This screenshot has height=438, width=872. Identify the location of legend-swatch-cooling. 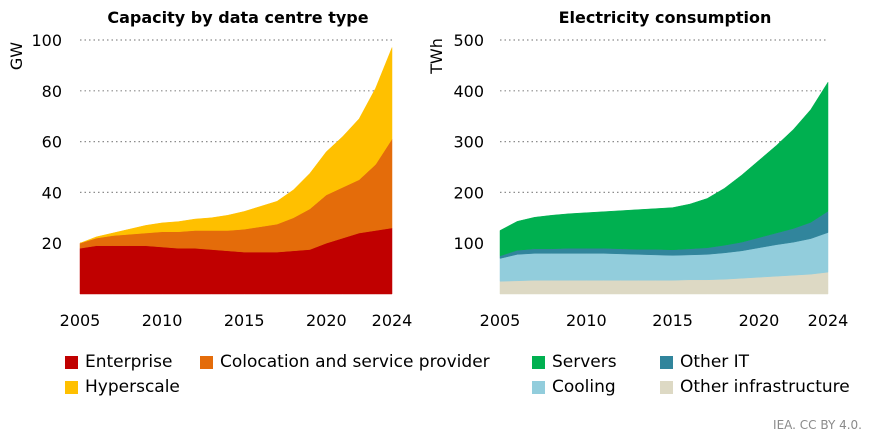
(538, 387).